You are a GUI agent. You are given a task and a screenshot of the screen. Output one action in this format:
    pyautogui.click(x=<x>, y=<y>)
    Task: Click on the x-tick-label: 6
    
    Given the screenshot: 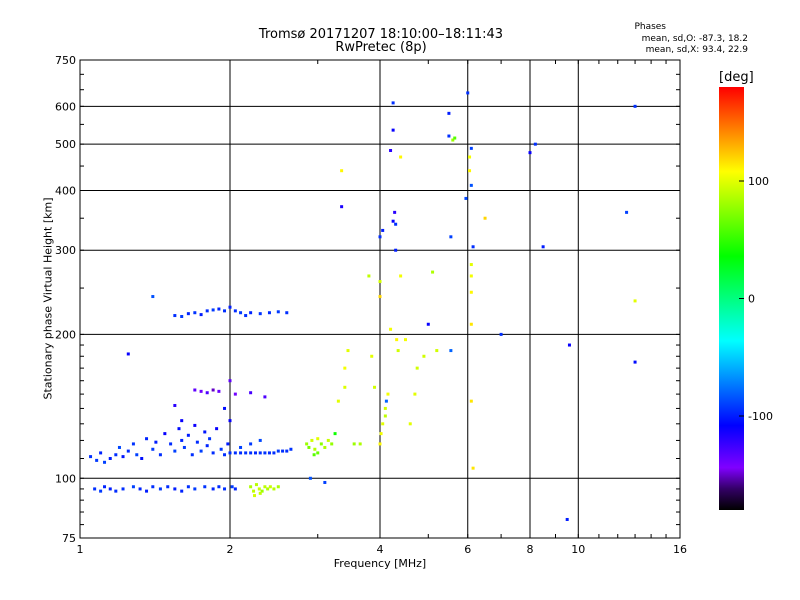 What is the action you would take?
    pyautogui.click(x=467, y=549)
    